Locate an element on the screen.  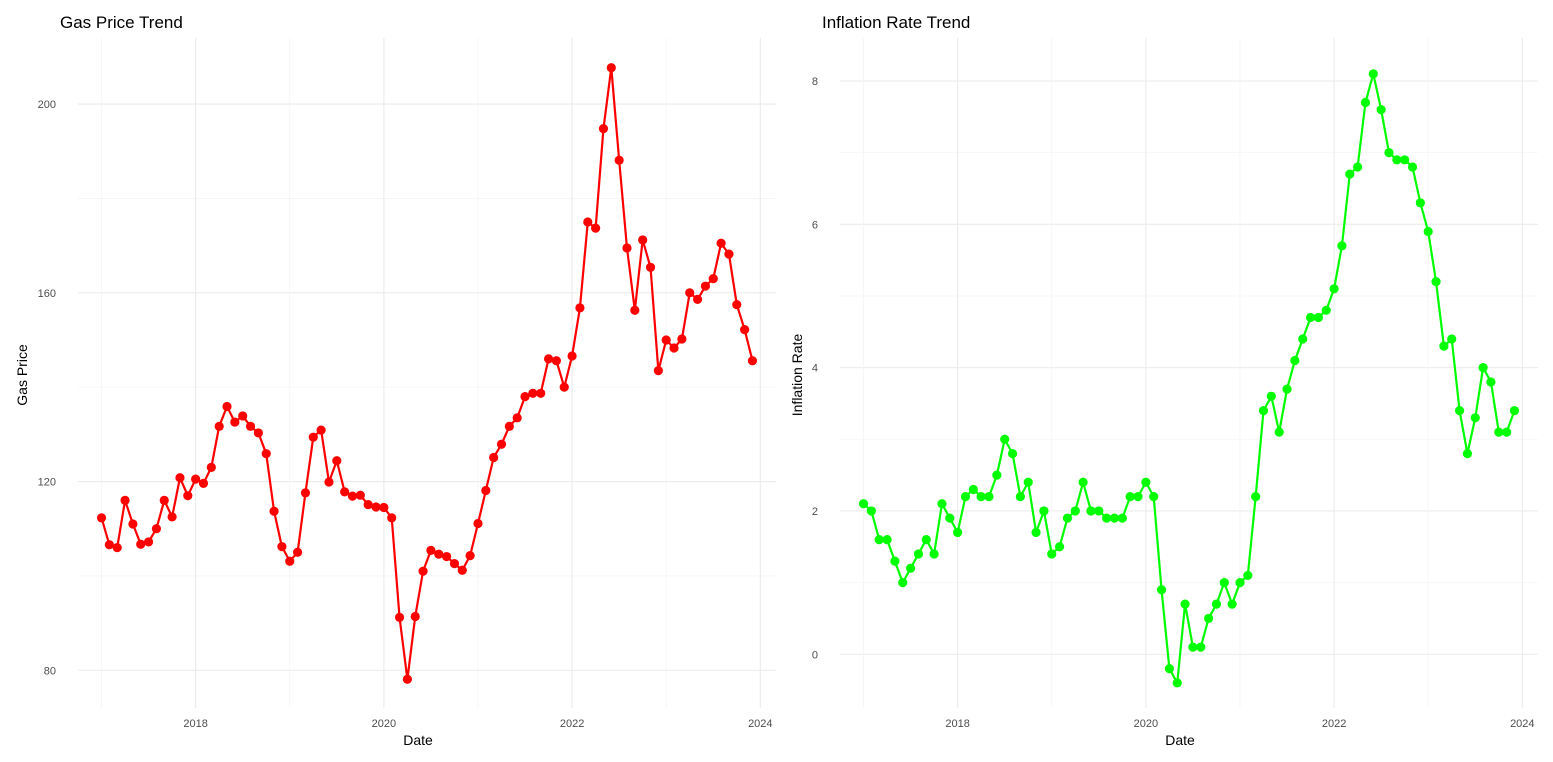
inflation-rate-x-tick-label: 2022 is located at coordinates (1334, 724).